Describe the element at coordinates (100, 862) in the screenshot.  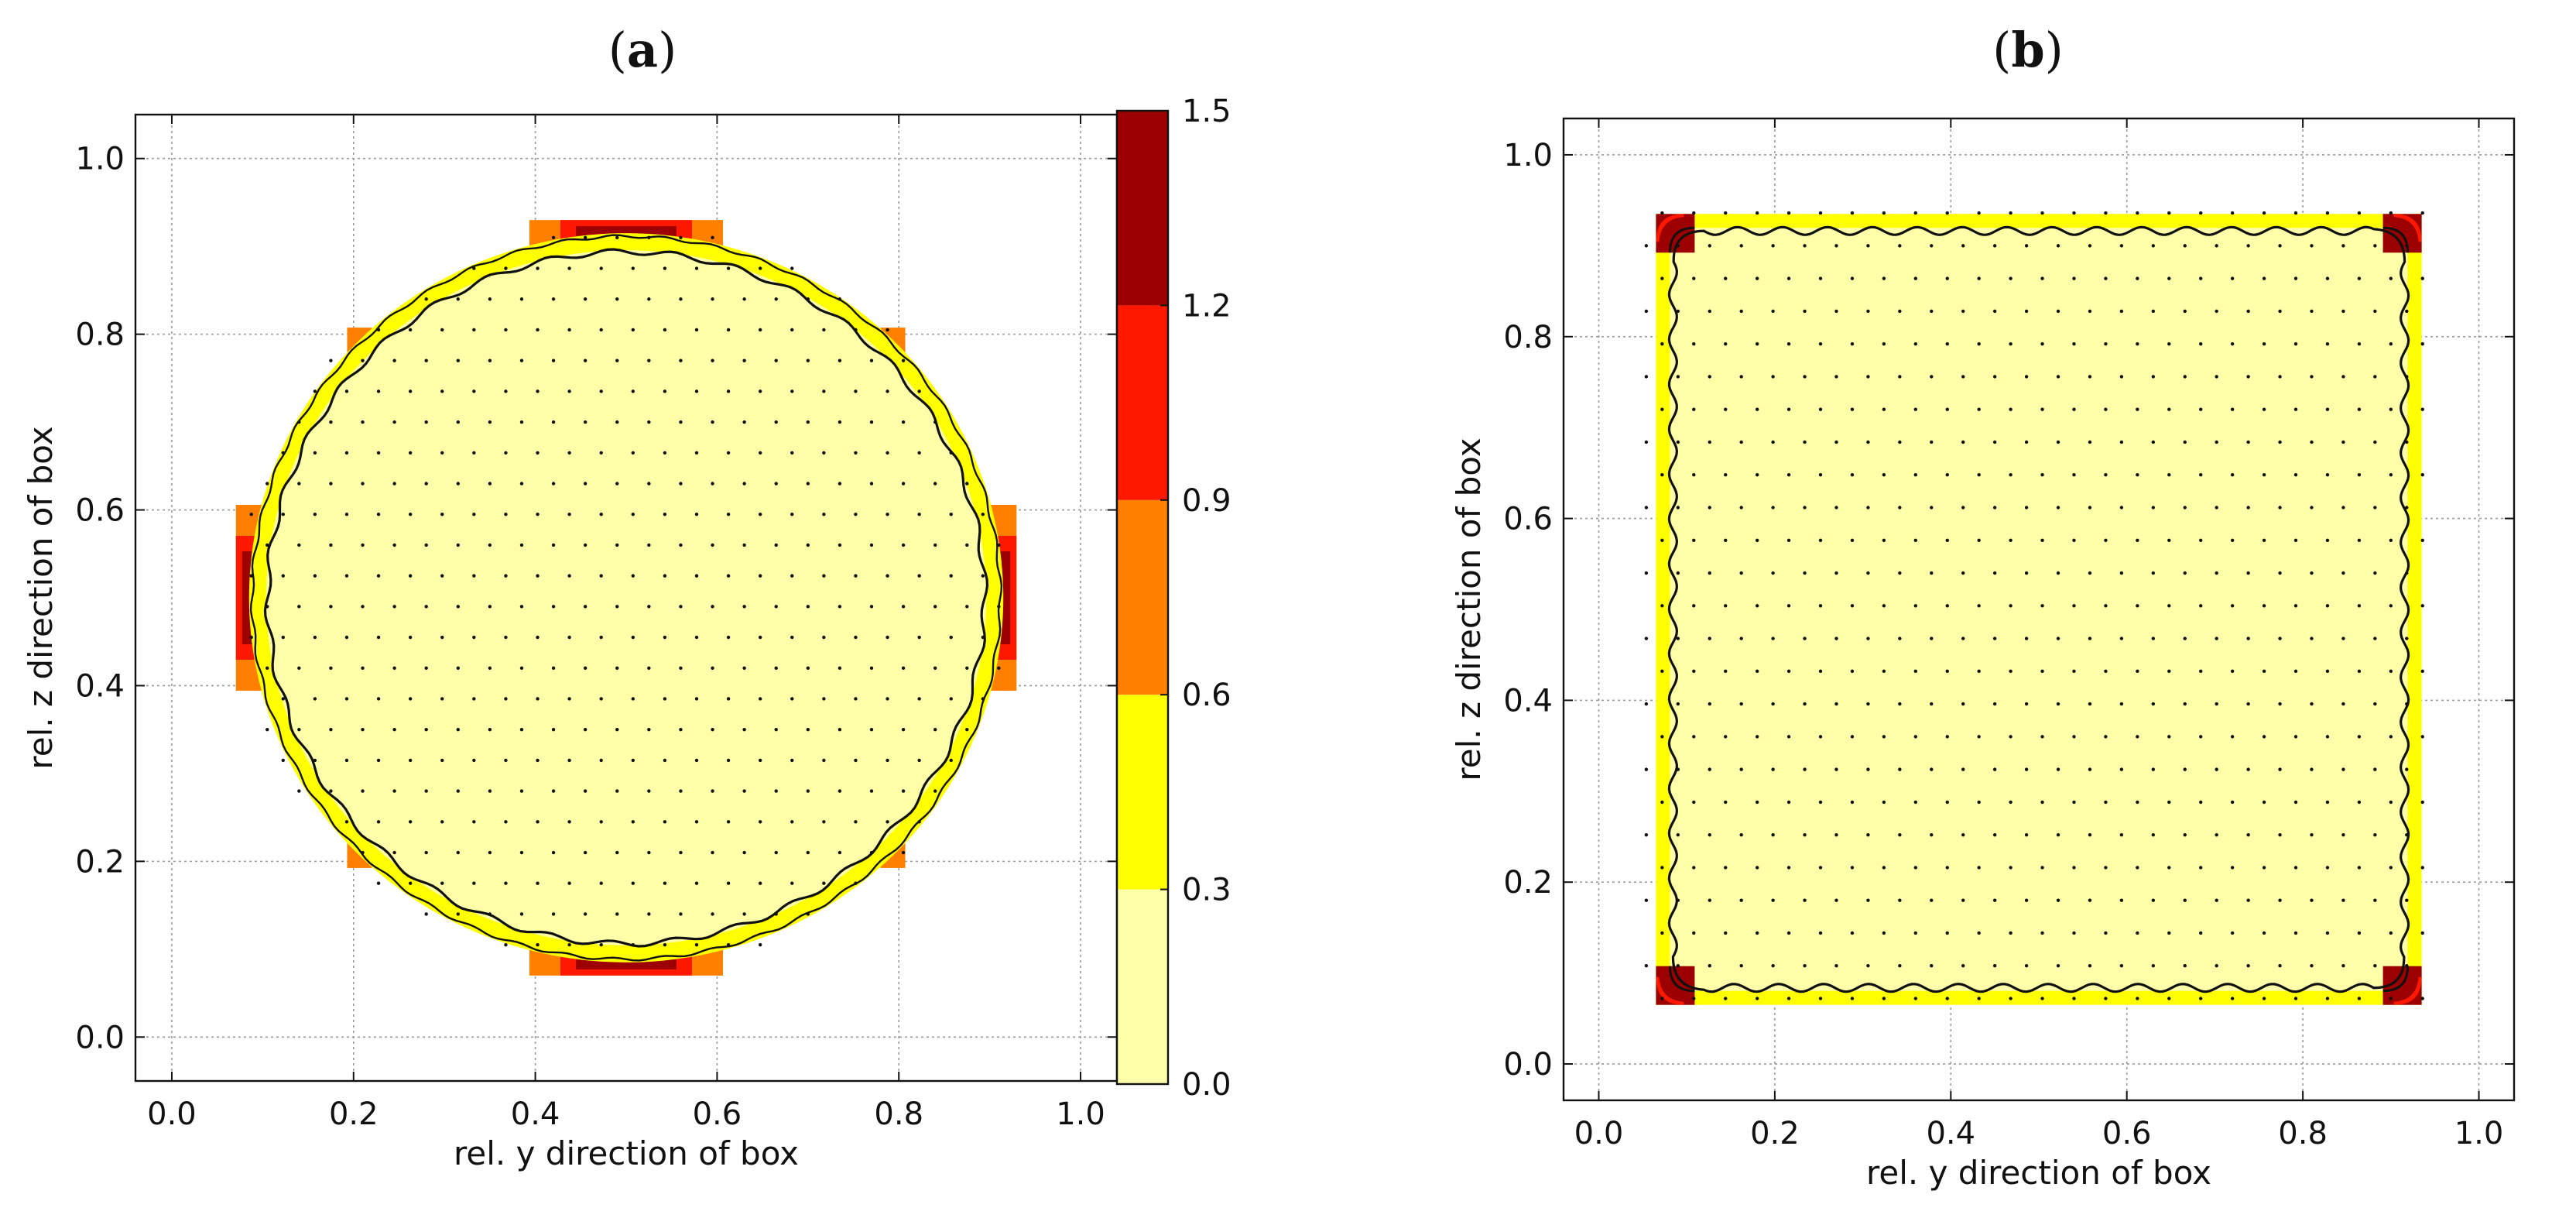
I see `y-tick-label: 0.2` at that location.